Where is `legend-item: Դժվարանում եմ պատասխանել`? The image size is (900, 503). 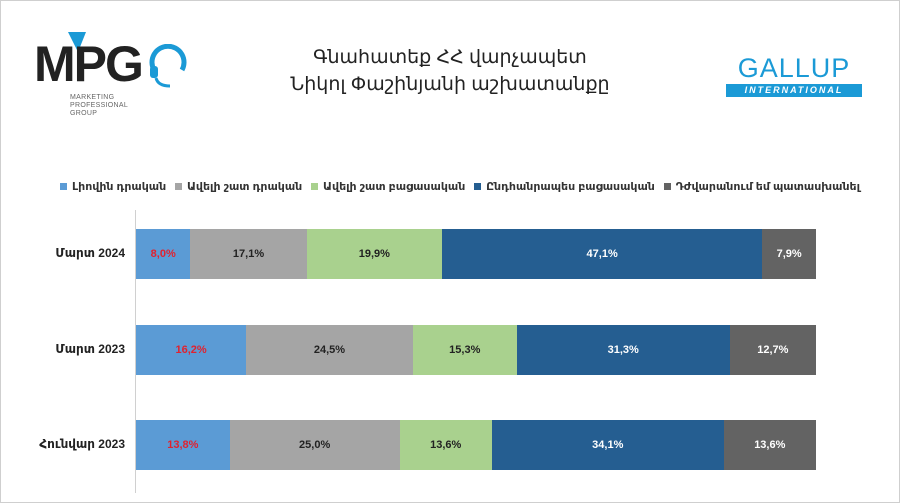
legend-item: Դժվարանում եմ պատասխանել is located at coordinates (761, 186).